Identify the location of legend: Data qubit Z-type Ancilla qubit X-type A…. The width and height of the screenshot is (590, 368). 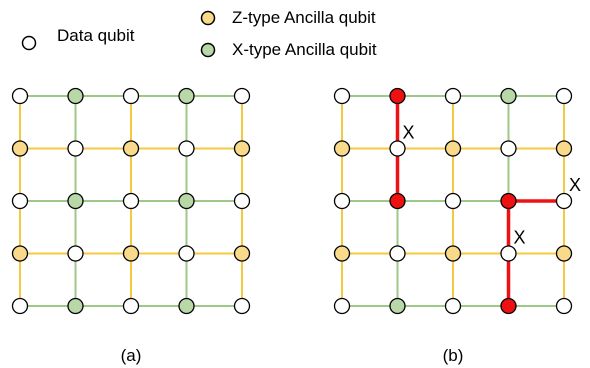
(199, 33).